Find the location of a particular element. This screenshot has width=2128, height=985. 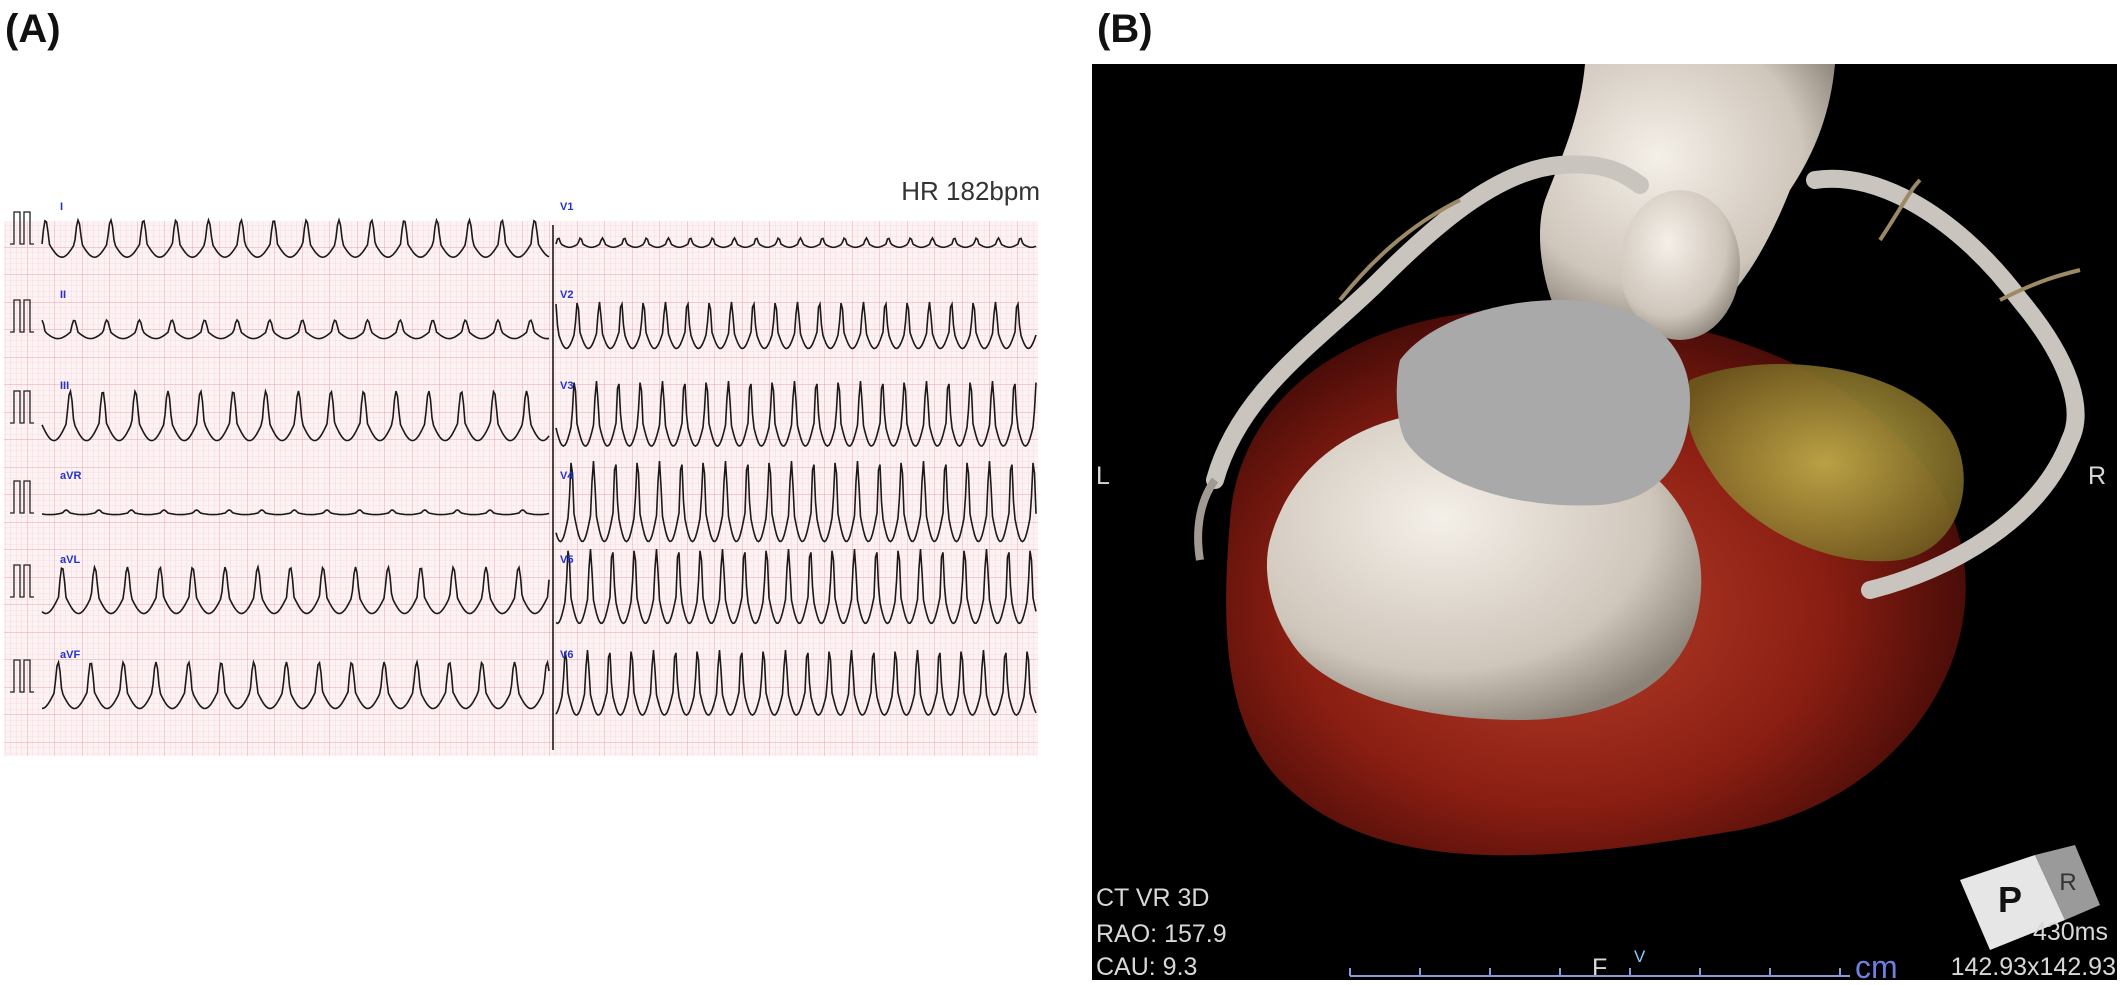

lead-label: V6 is located at coordinates (566, 655).